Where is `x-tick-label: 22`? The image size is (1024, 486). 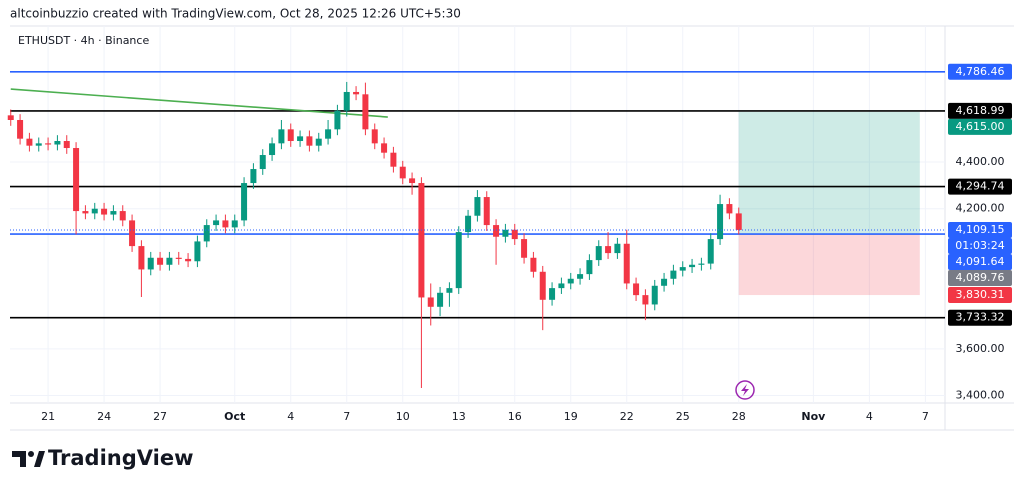 x-tick-label: 22 is located at coordinates (627, 416).